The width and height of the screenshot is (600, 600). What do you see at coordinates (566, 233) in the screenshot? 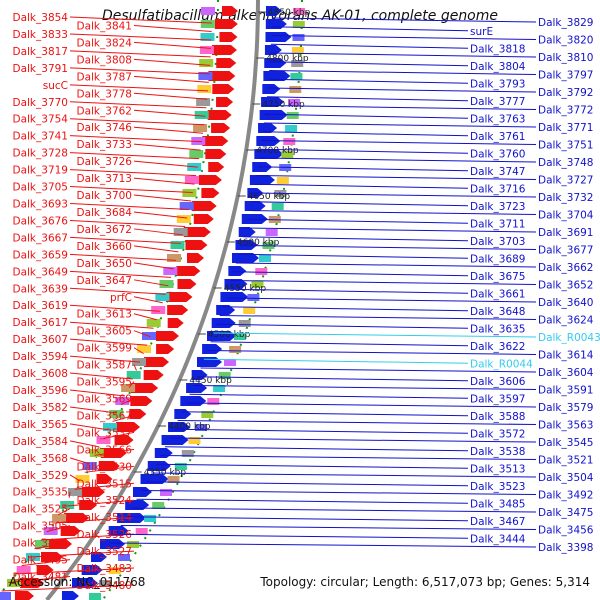
I see `right-gene-label: Dalk_3691` at bounding box center [566, 233].